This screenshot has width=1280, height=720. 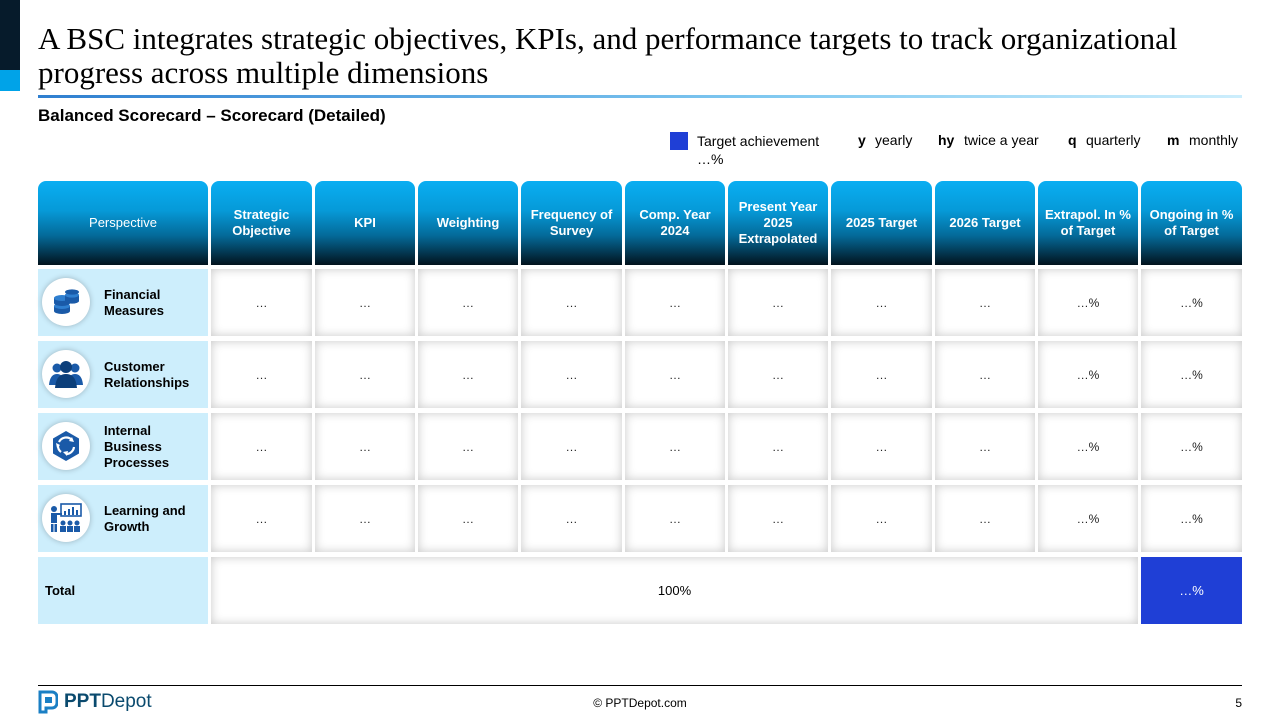 What do you see at coordinates (571, 223) in the screenshot?
I see `header-frequency: Frequency of Survey` at bounding box center [571, 223].